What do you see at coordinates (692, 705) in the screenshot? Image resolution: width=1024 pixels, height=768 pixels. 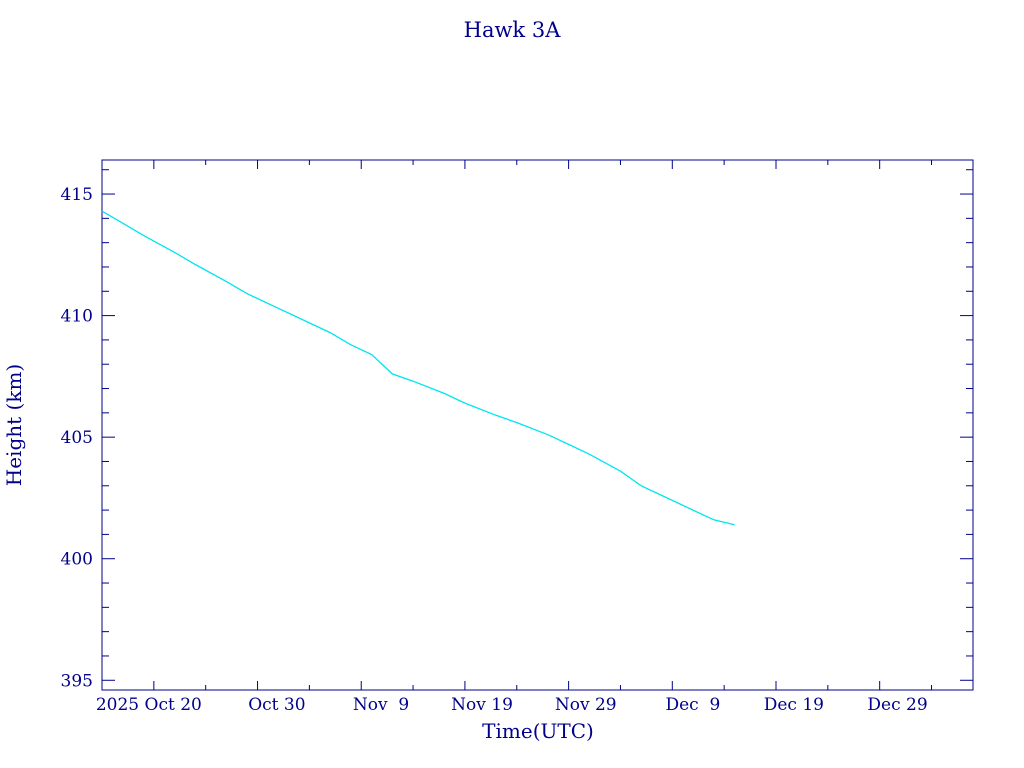 I see `x-tick-label: Dec 9` at bounding box center [692, 705].